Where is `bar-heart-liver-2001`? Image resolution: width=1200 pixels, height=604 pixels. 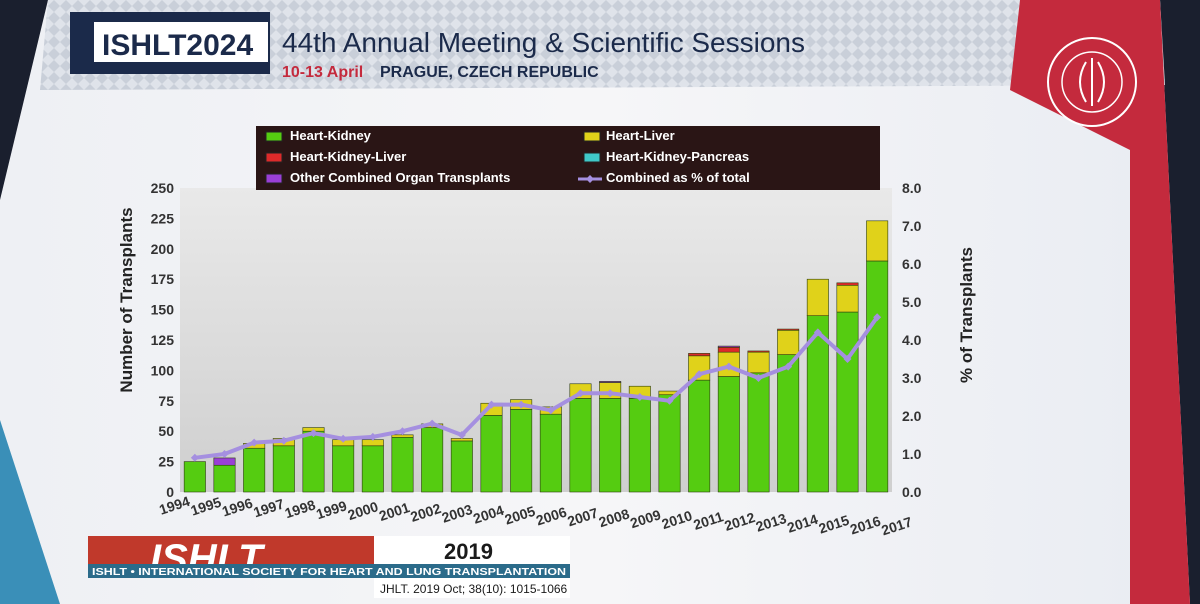 bar-heart-liver-2001 is located at coordinates (402, 436).